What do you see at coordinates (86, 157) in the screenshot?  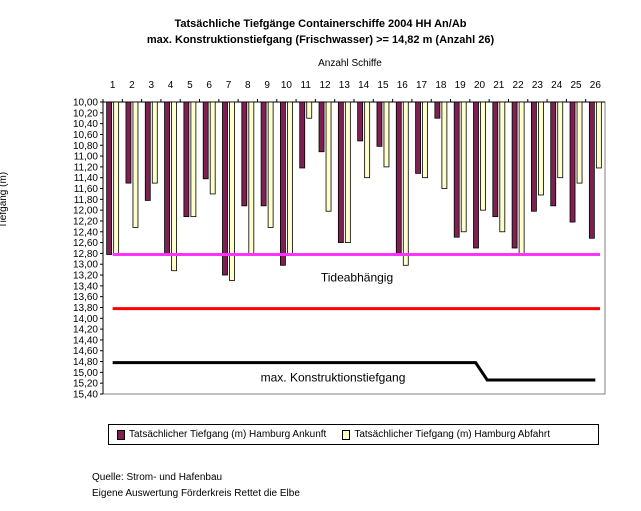 I see `y-tick-label: 11,00` at bounding box center [86, 157].